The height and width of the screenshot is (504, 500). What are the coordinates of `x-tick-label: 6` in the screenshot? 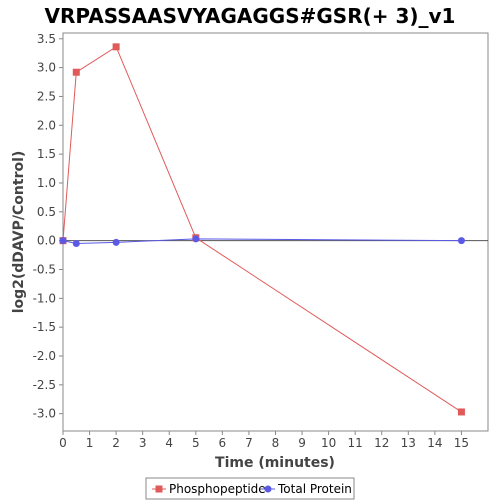 It's located at (223, 443).